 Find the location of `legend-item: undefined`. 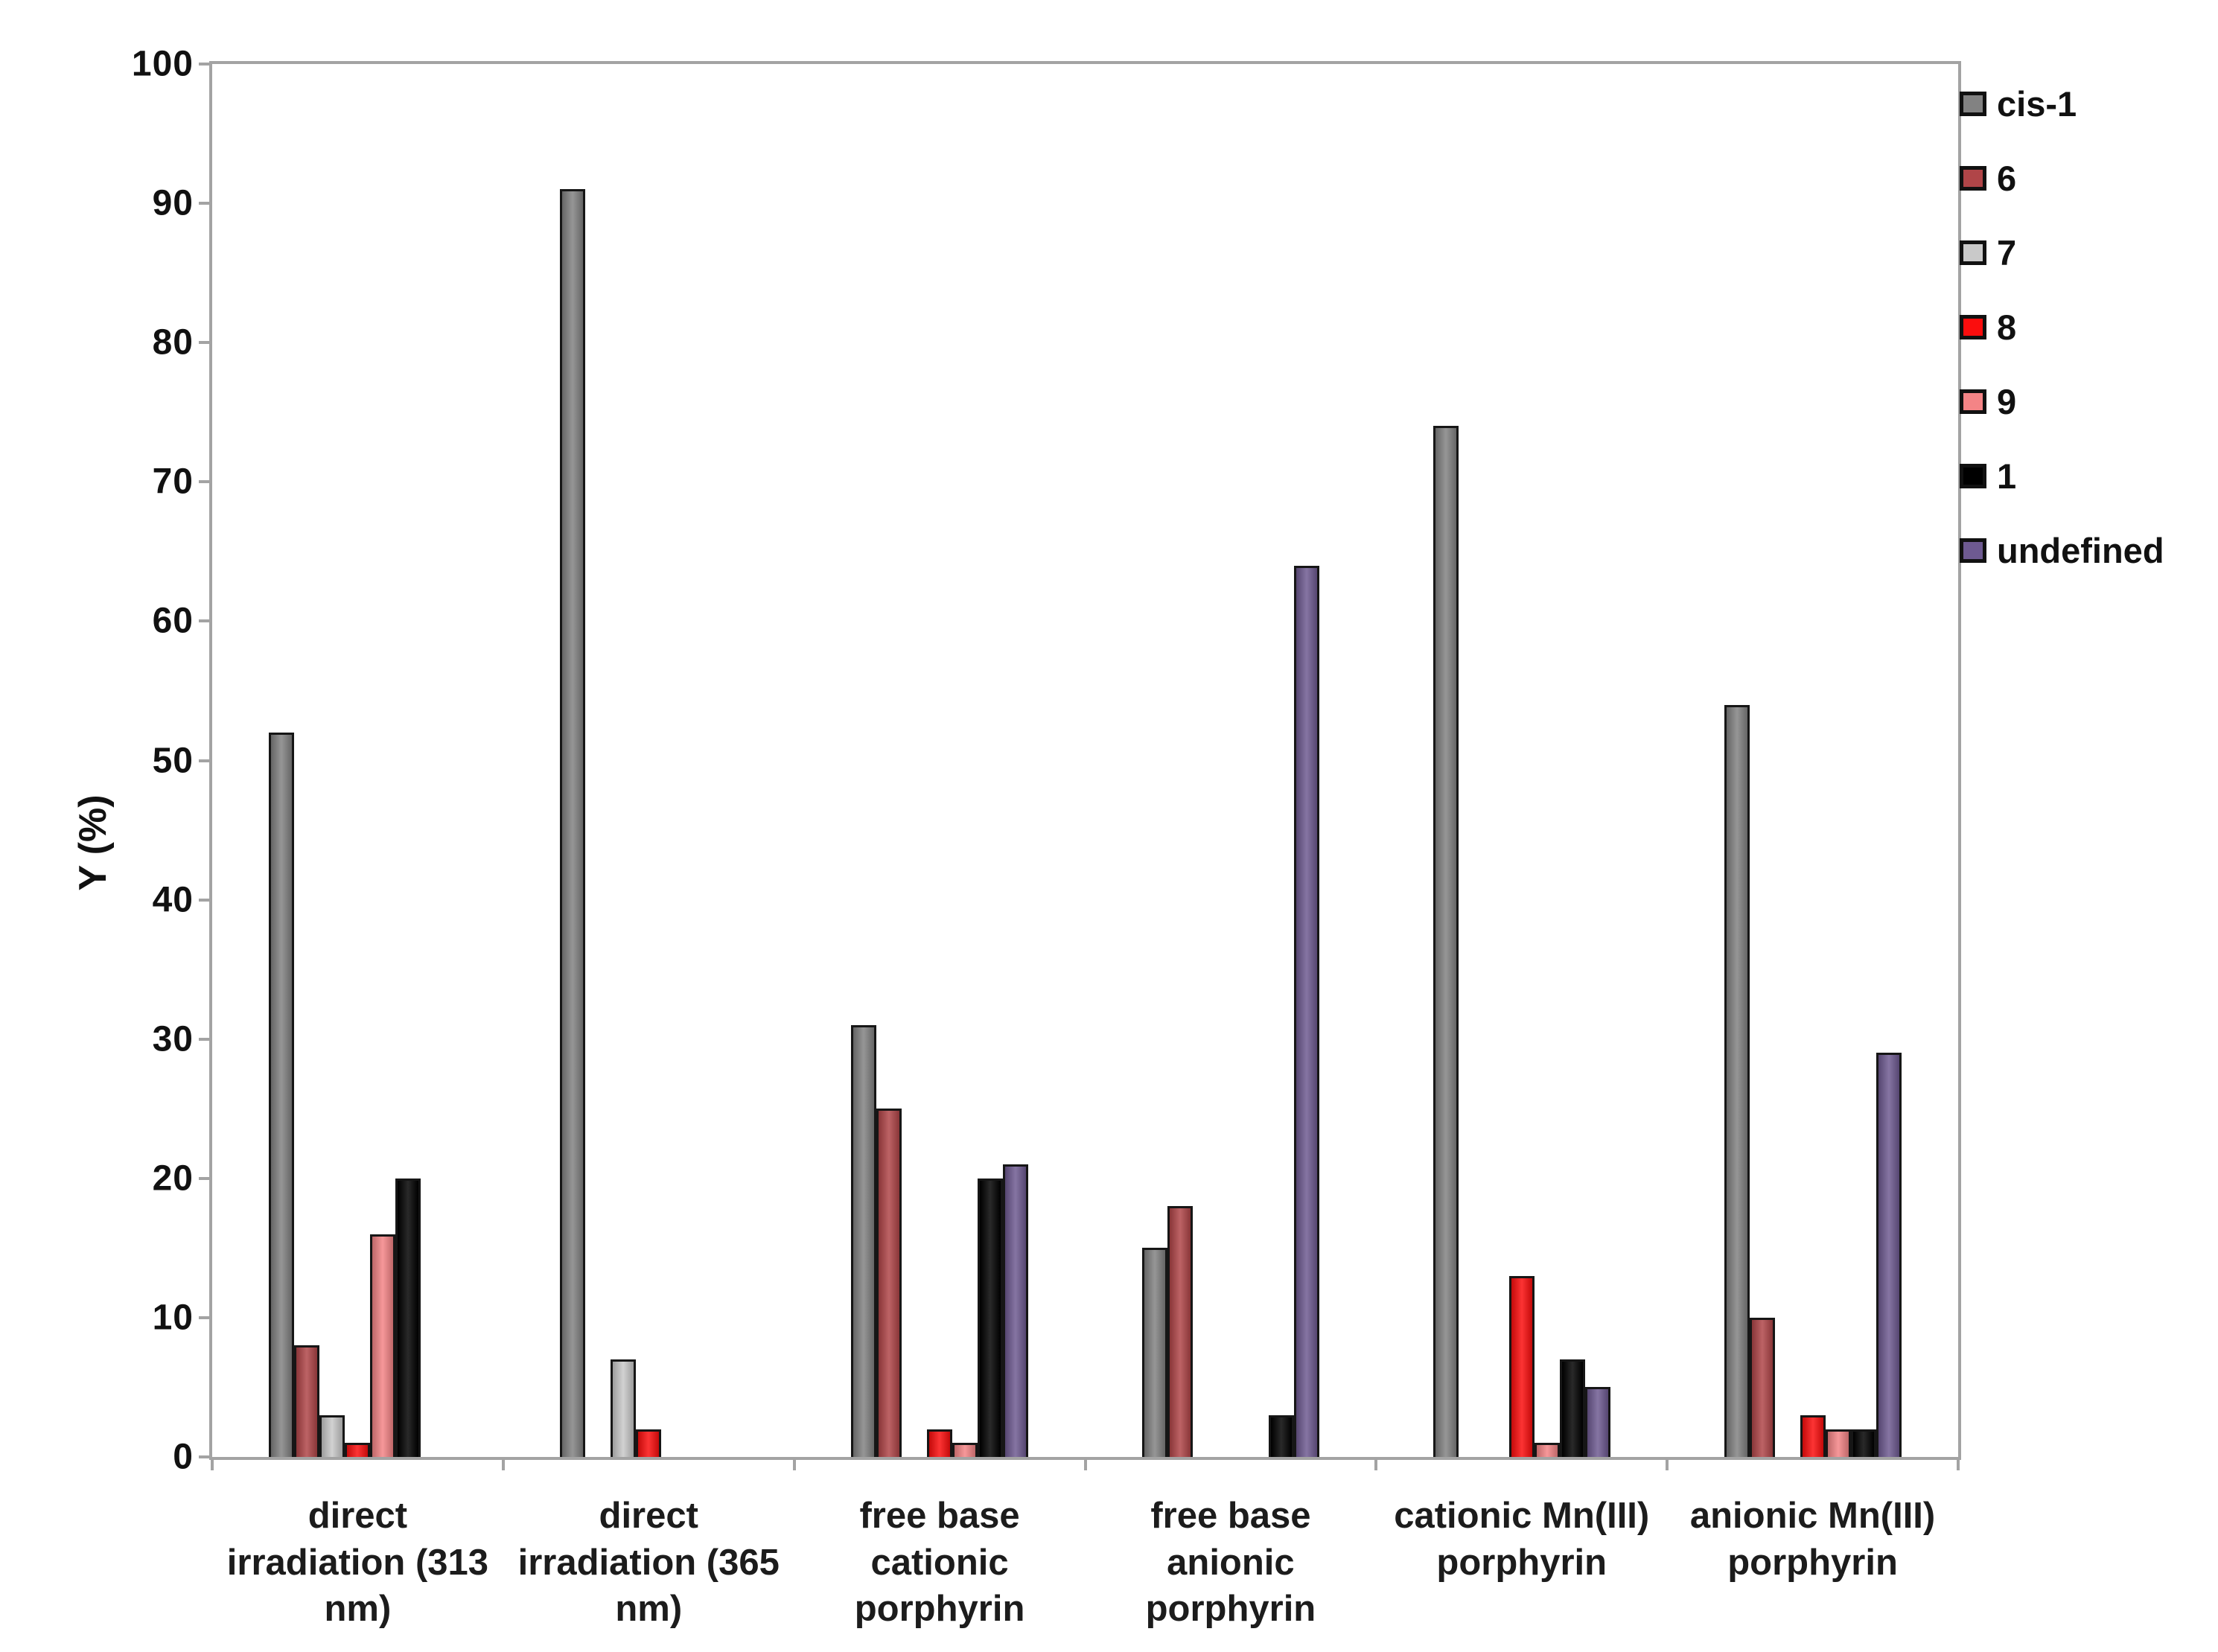

legend-item: undefined is located at coordinates (2062, 550).